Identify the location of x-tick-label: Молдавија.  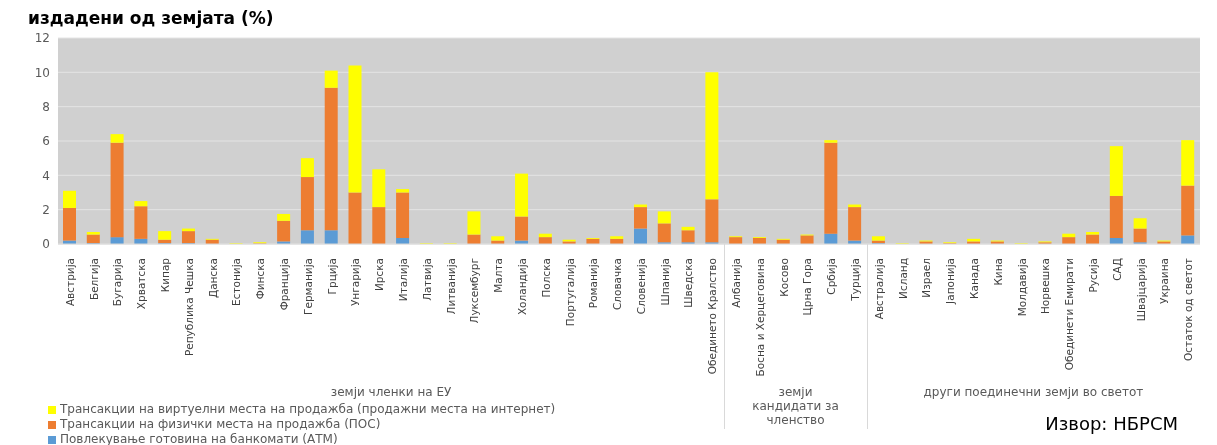
(1021, 287).